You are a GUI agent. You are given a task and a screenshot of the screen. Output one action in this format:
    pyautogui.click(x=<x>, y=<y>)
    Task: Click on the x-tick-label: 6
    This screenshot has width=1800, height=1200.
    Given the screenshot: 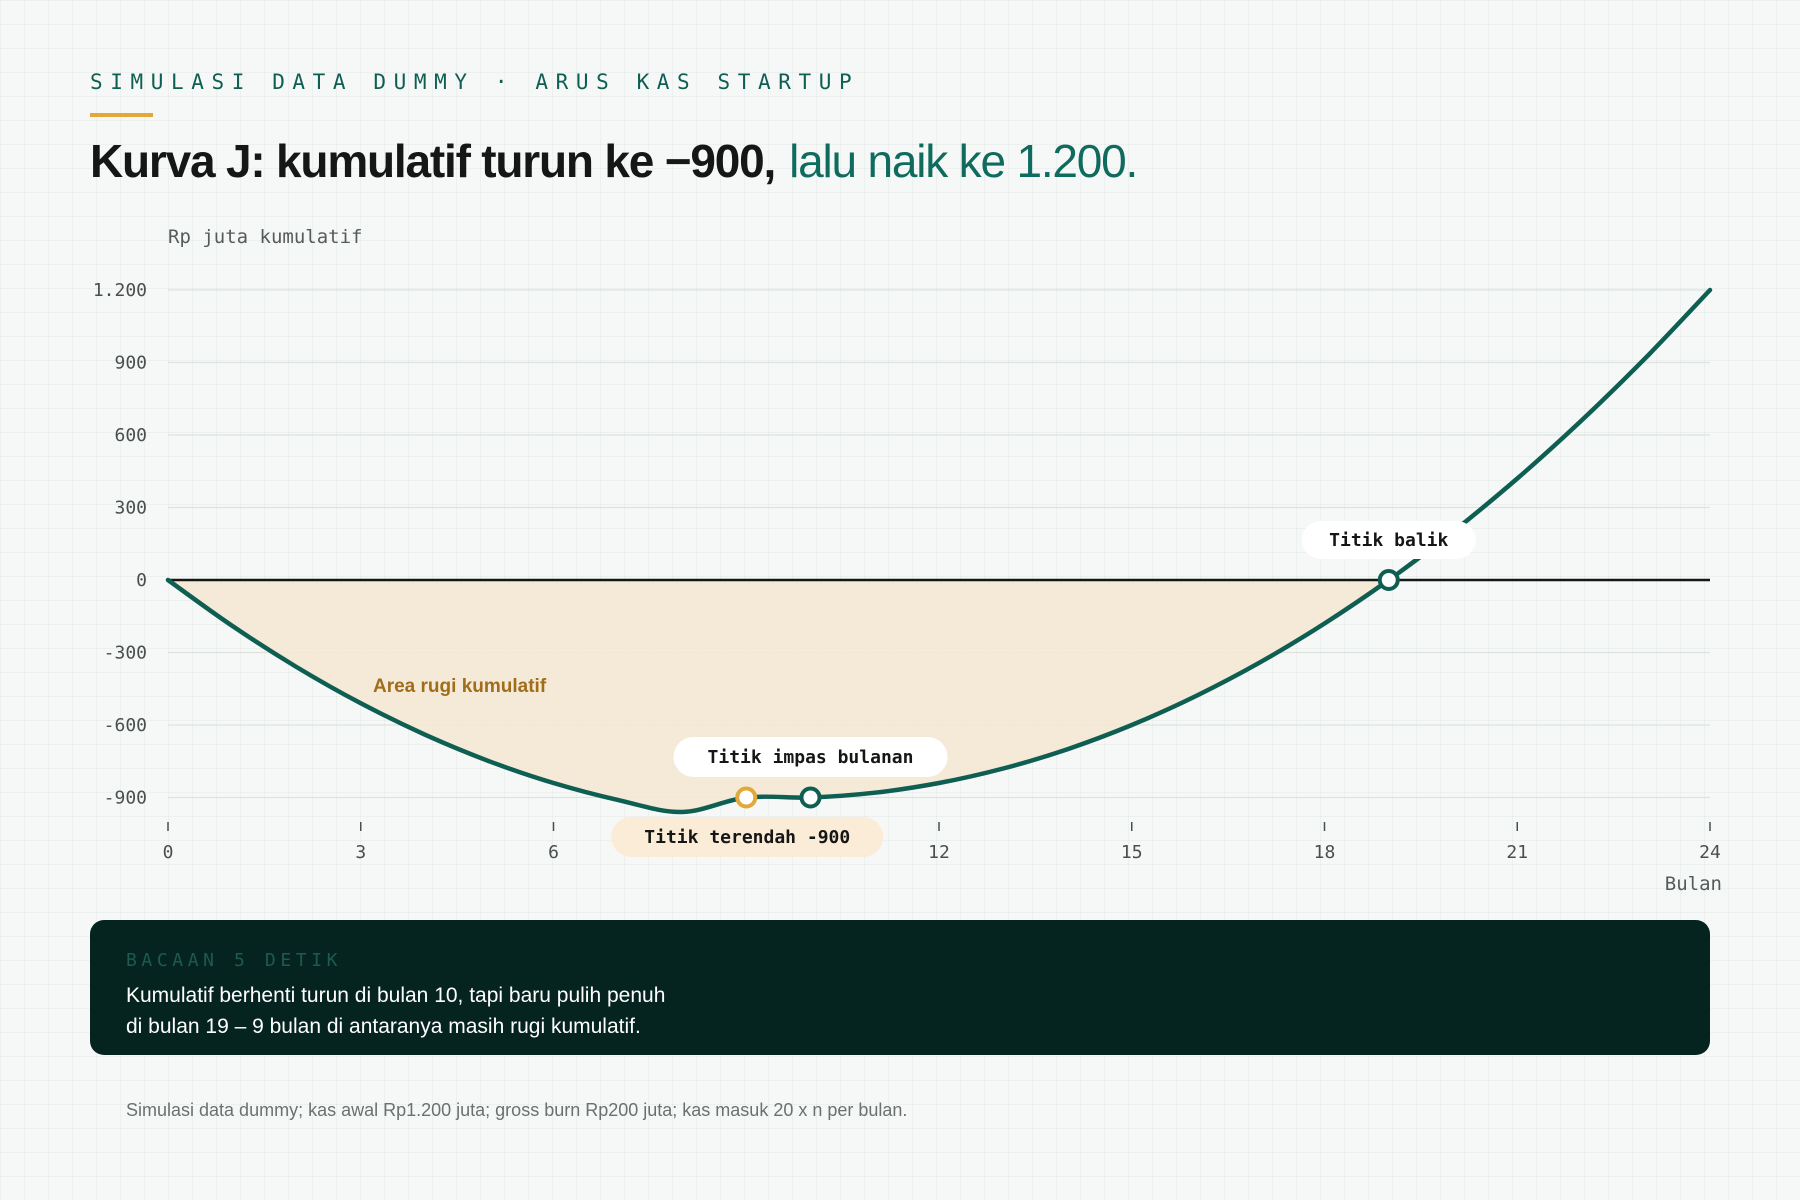 What is the action you would take?
    pyautogui.click(x=553, y=852)
    